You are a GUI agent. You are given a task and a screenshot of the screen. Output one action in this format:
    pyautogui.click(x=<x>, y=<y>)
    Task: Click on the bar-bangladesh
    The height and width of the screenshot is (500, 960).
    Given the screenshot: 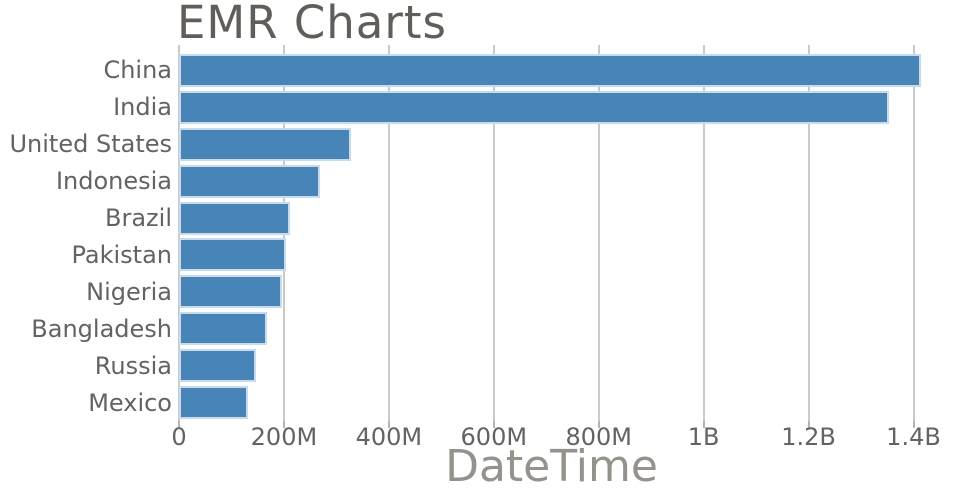 What is the action you would take?
    pyautogui.click(x=223, y=329)
    